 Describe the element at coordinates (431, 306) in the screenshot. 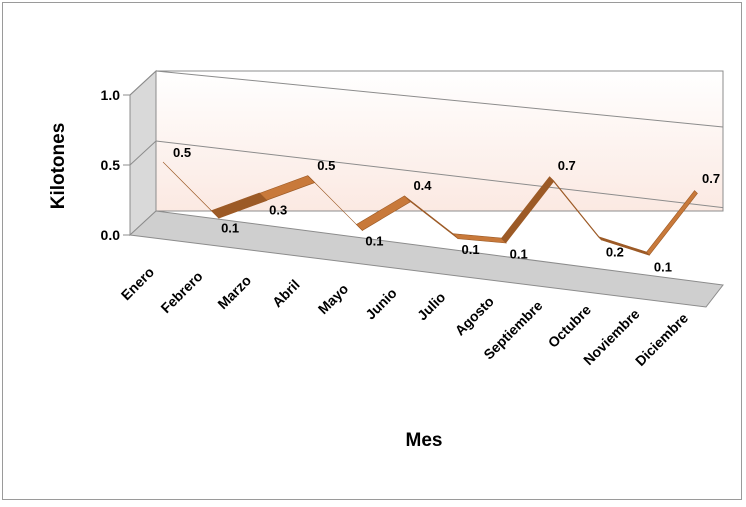

I see `category-label: Julio` at that location.